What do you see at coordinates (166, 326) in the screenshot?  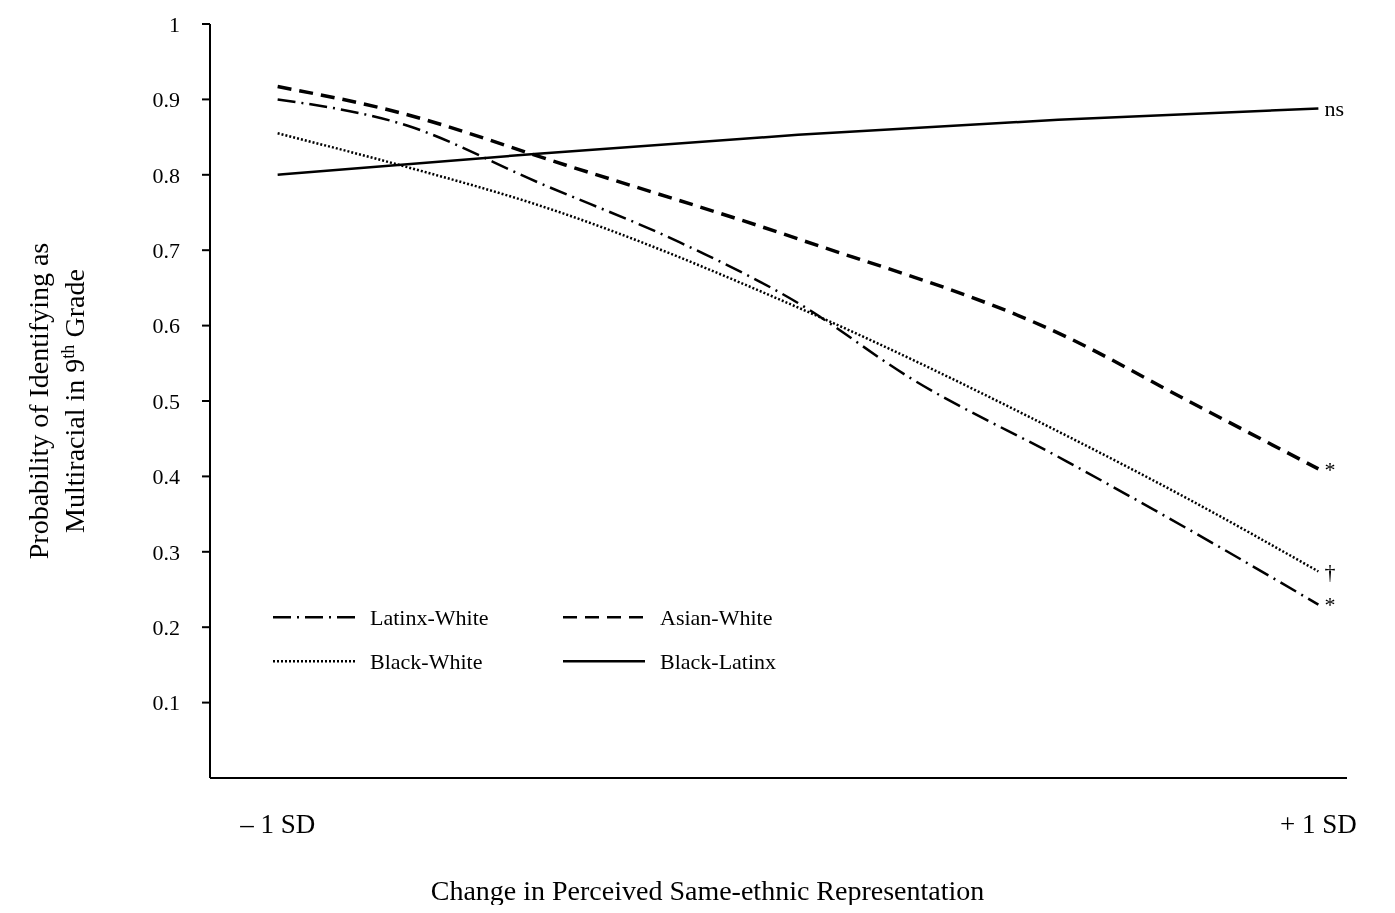 I see `y-tick-label: 0.6` at bounding box center [166, 326].